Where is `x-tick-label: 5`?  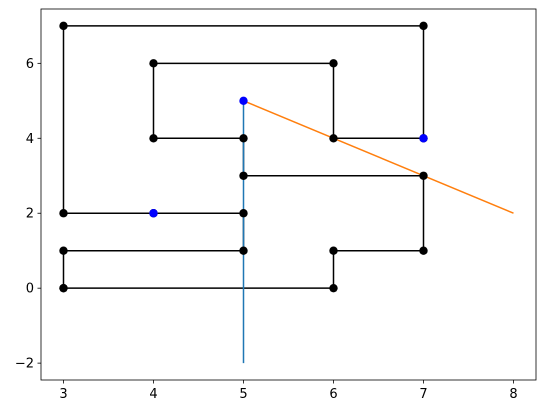 x-tick-label: 5 is located at coordinates (243, 394).